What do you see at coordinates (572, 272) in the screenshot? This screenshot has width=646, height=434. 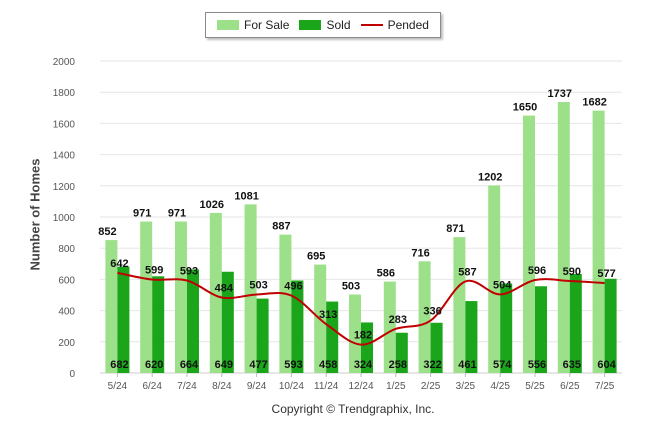 I see `pended-value-label: 590` at bounding box center [572, 272].